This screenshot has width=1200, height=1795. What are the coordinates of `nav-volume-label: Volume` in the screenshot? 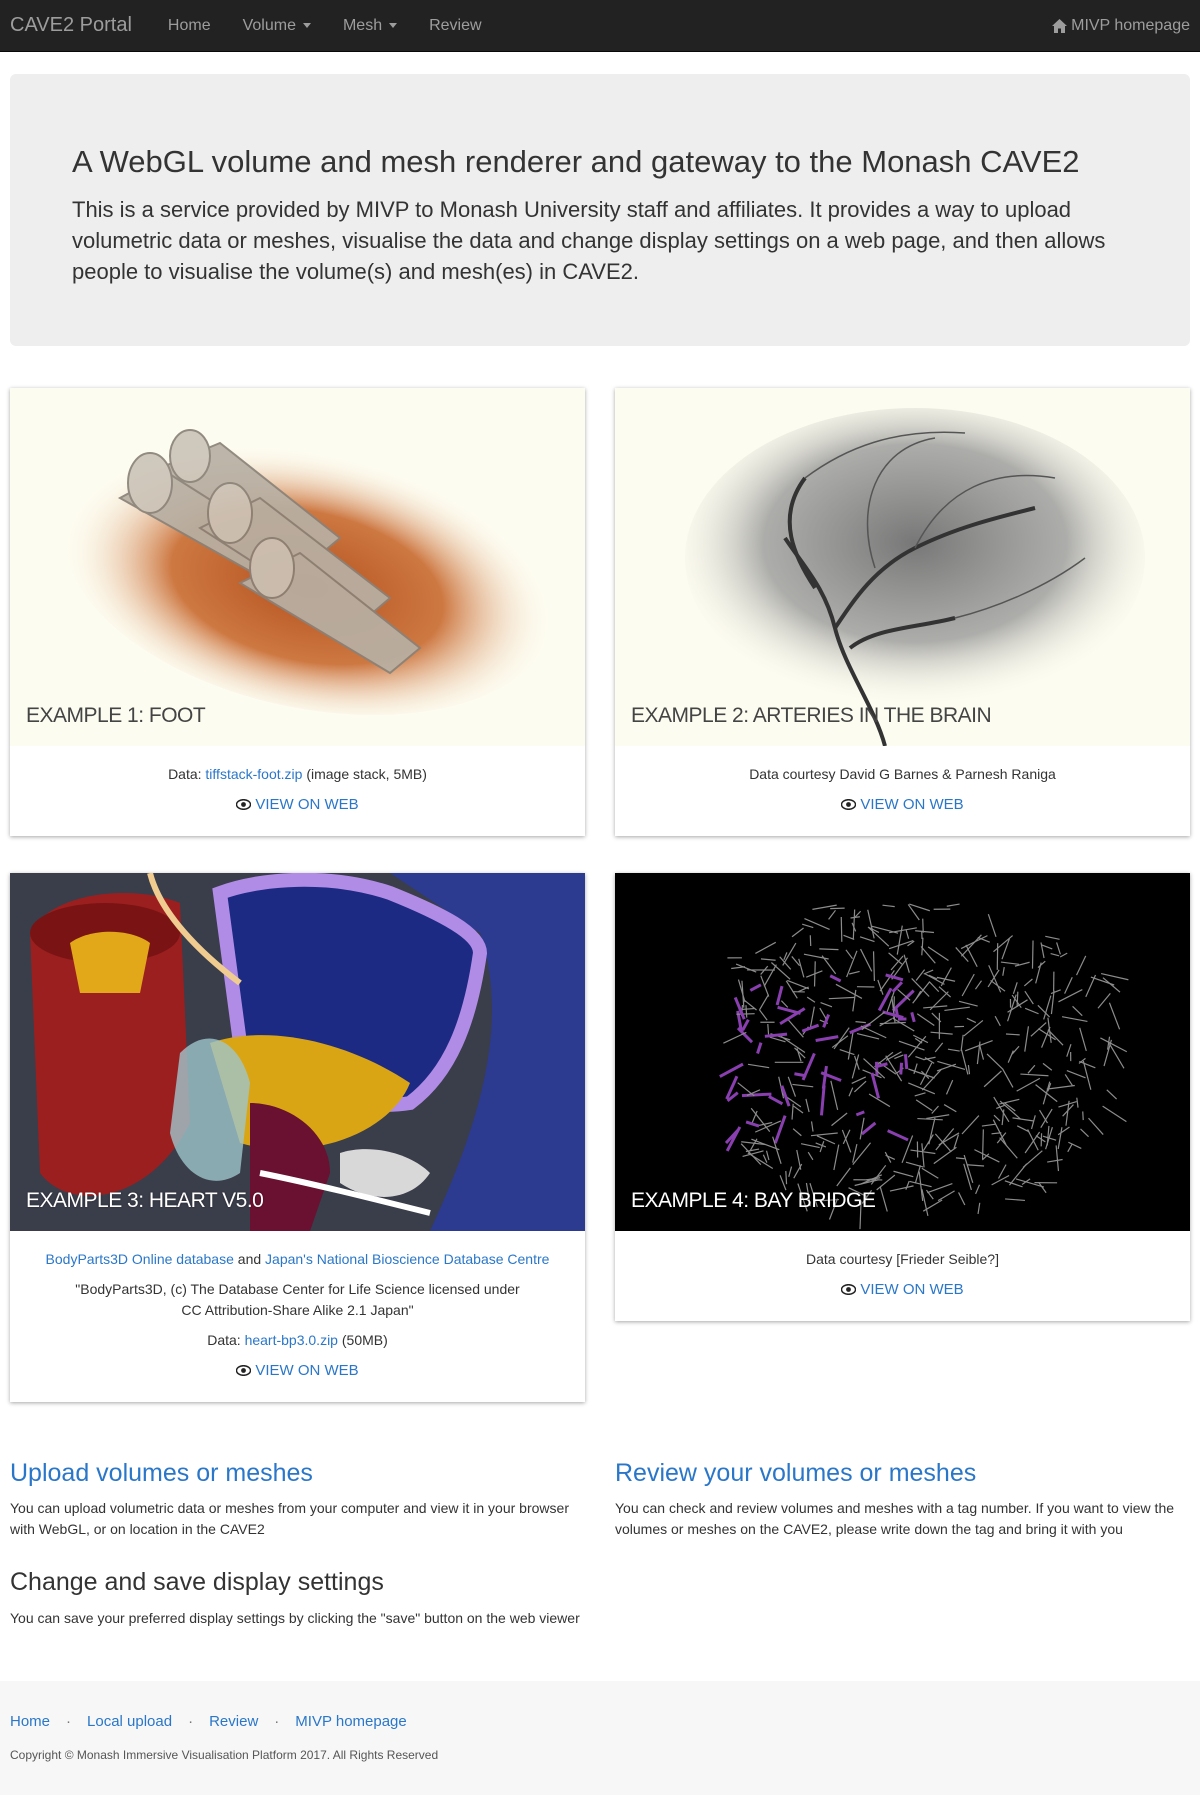 It's located at (269, 25).